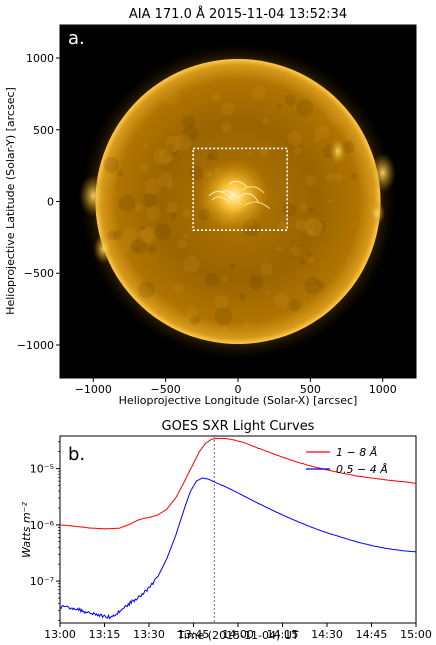 The image size is (436, 645). I want to click on panel-a-label: a., so click(76, 38).